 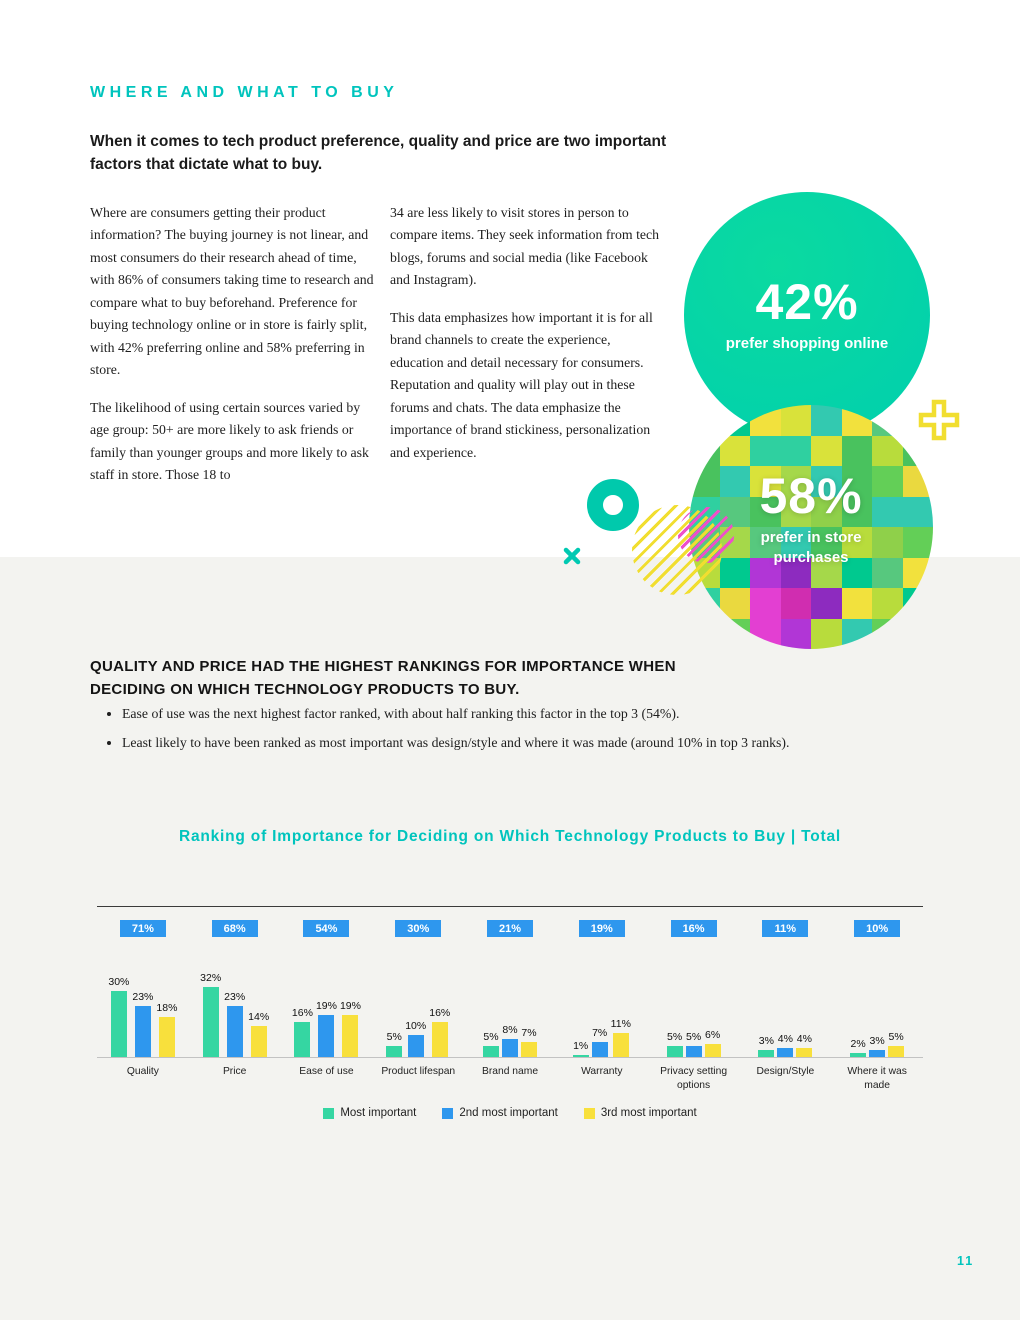 I want to click on bar-value-label: 16%, so click(x=440, y=1012).